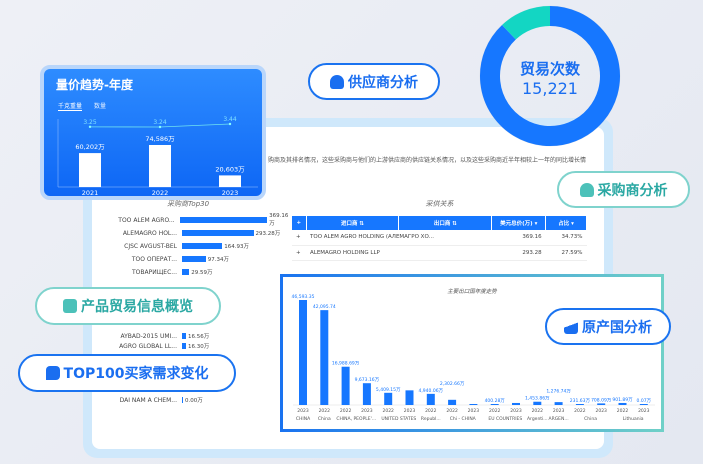  Describe the element at coordinates (505, 419) in the screenshot. I see `country-tick-label: EU COUNTRIES` at that location.